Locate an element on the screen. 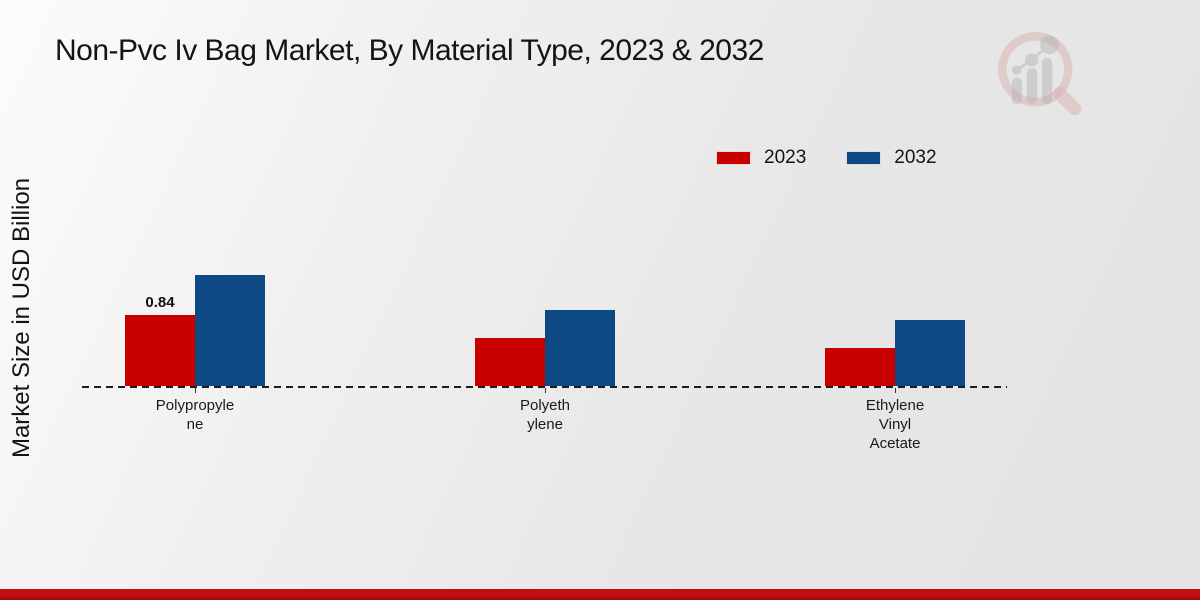 Image resolution: width=1200 pixels, height=600 pixels. legend-label-2032: 2032 is located at coordinates (915, 157).